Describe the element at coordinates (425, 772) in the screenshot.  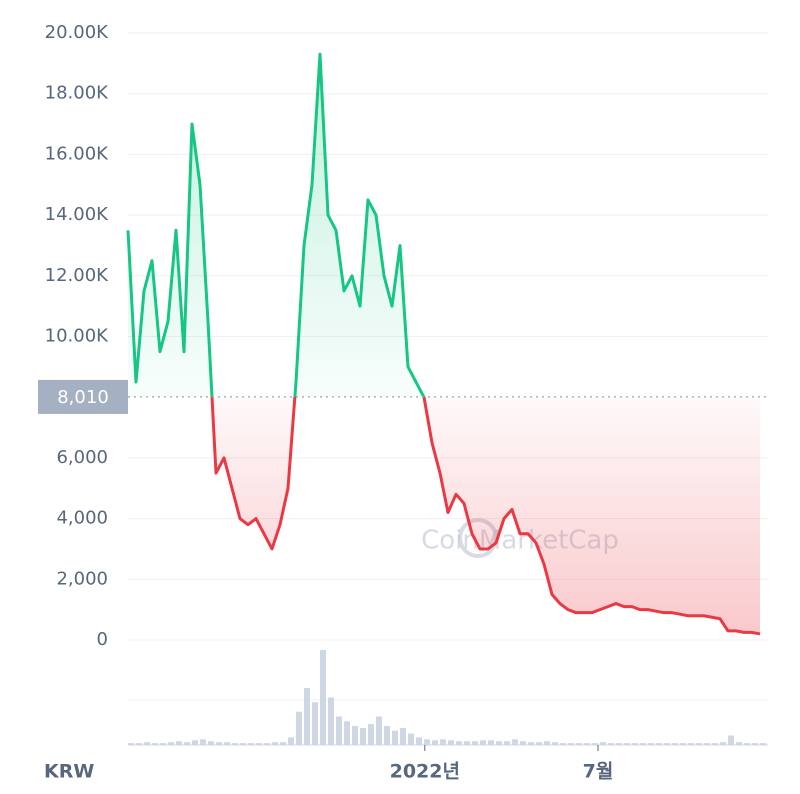
I see `x-tick-label: 2022년` at that location.